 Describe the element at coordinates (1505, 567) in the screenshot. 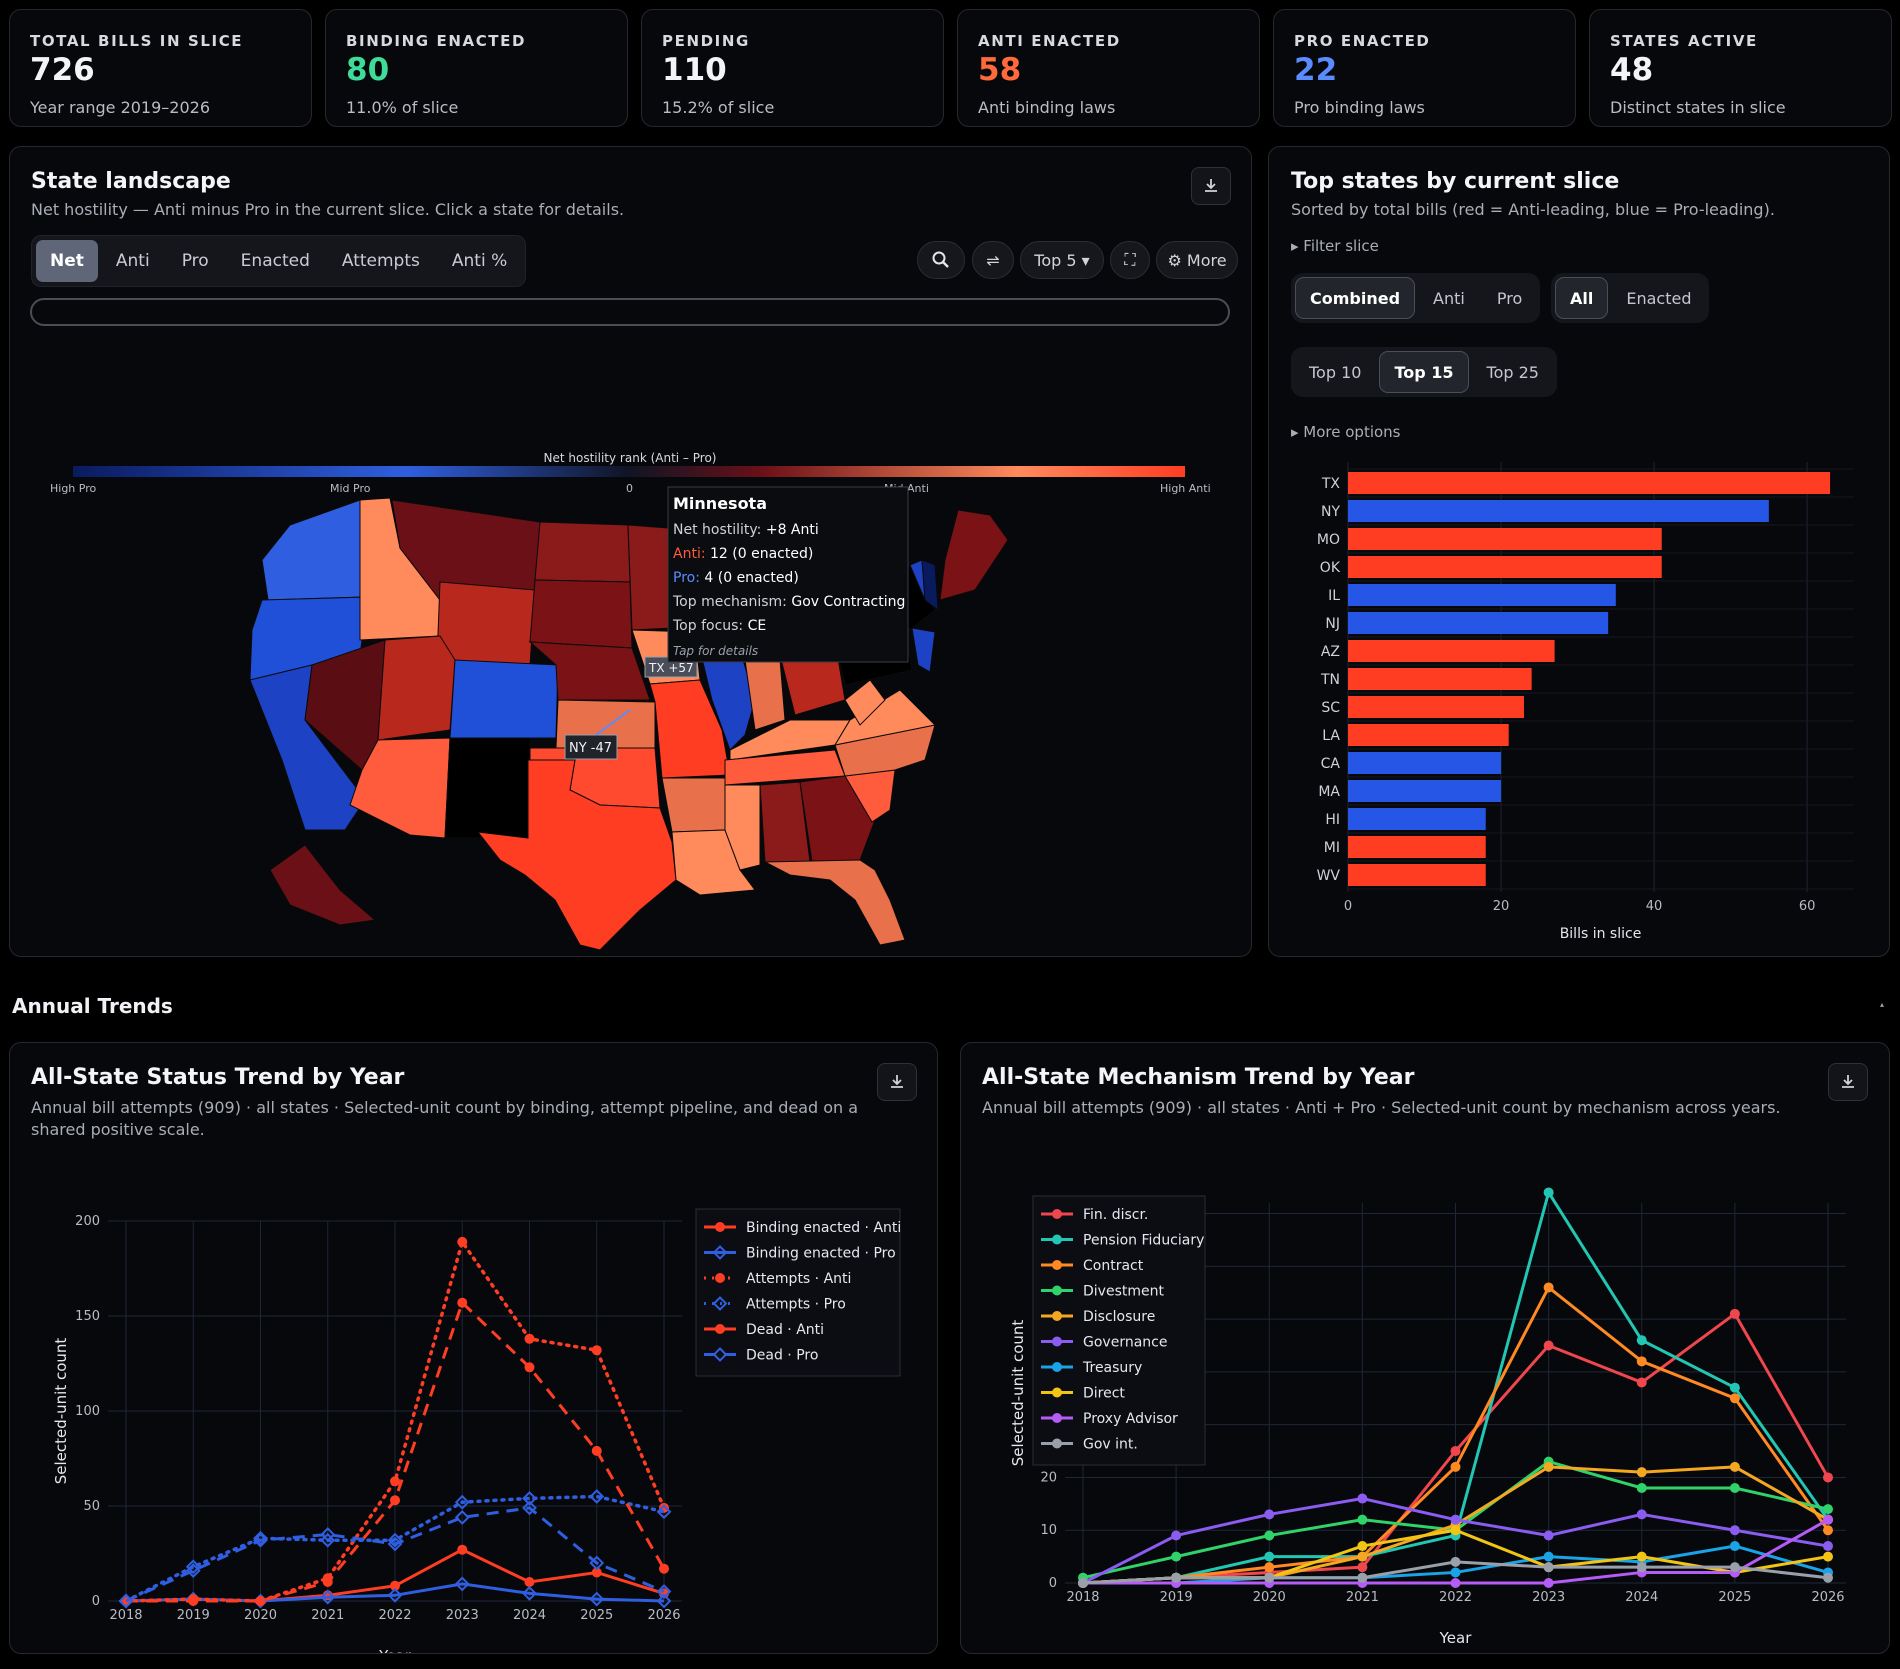

I see `bar-ok` at that location.